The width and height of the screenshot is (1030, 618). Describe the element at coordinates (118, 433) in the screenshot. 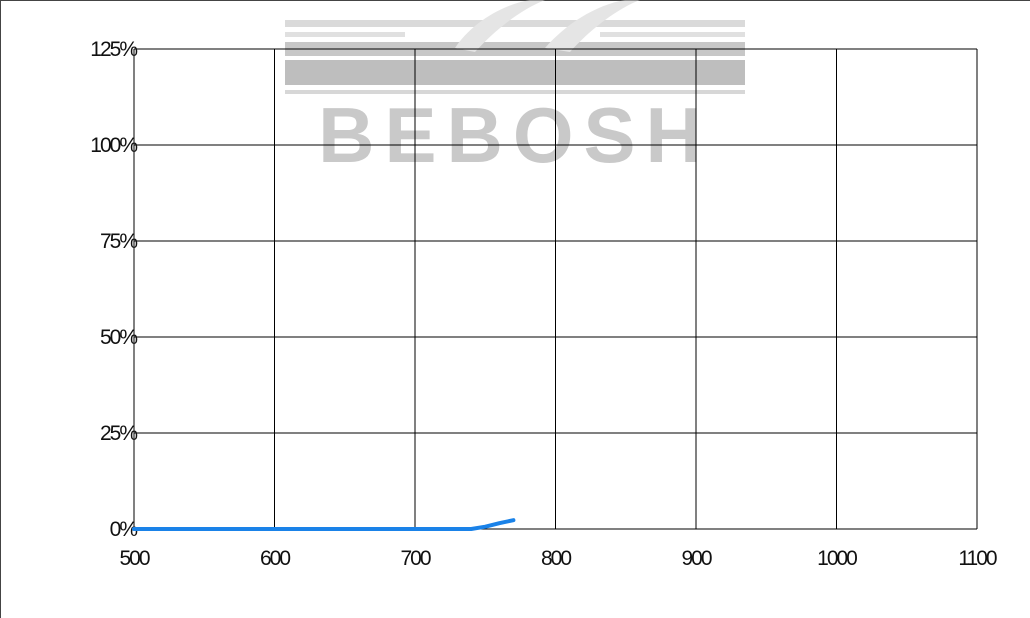

I see `y-tick-label: 25%` at that location.